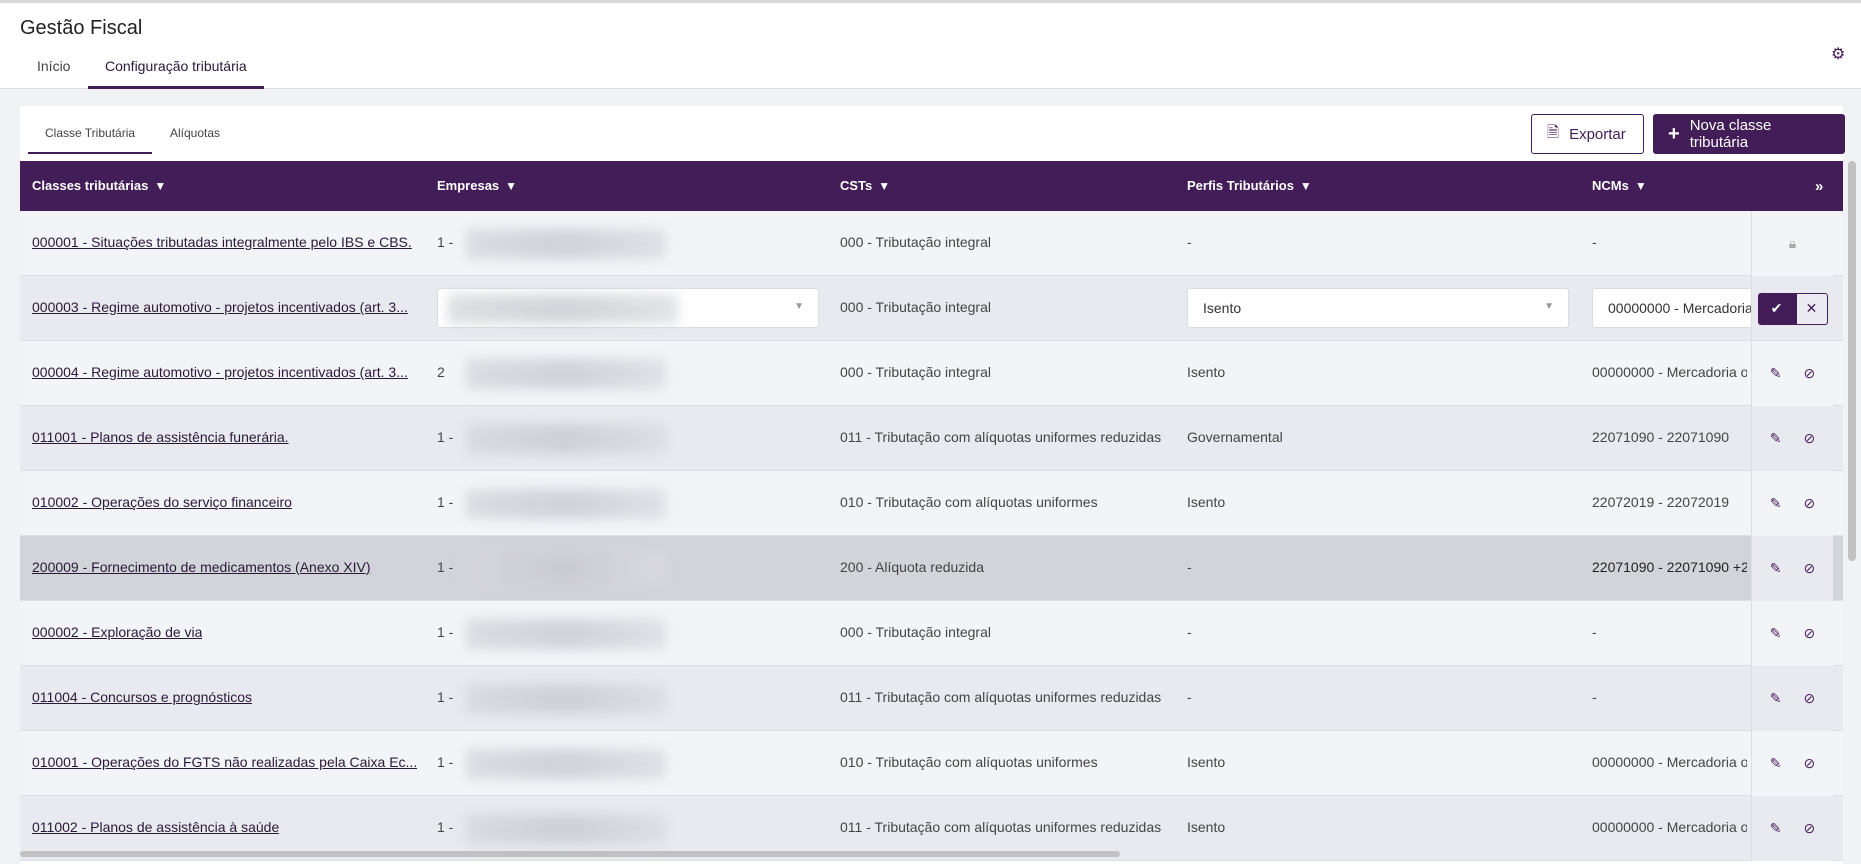  I want to click on empresa-cell: 2, so click(441, 372).